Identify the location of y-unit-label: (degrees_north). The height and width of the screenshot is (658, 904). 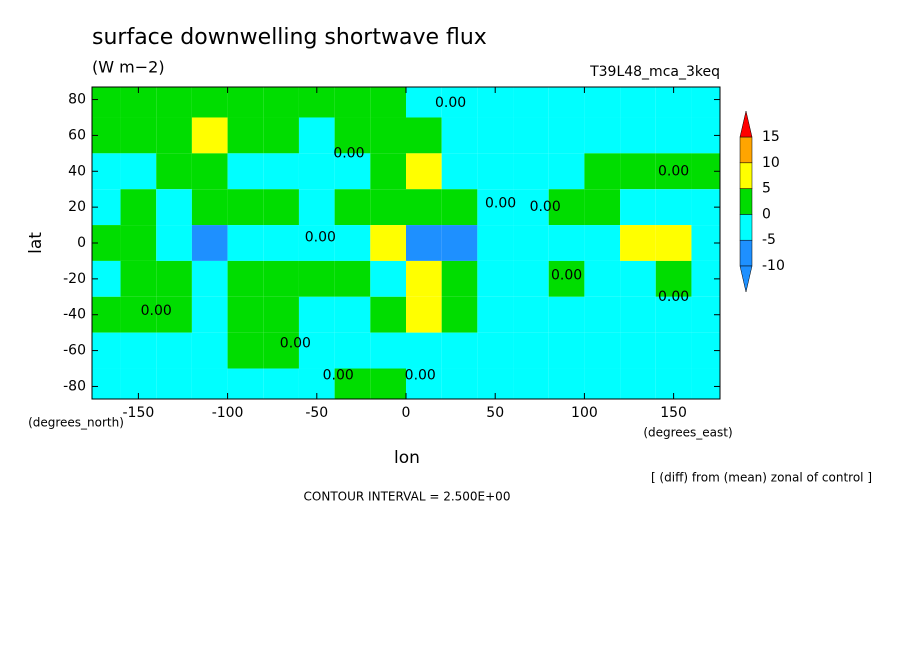
(76, 423).